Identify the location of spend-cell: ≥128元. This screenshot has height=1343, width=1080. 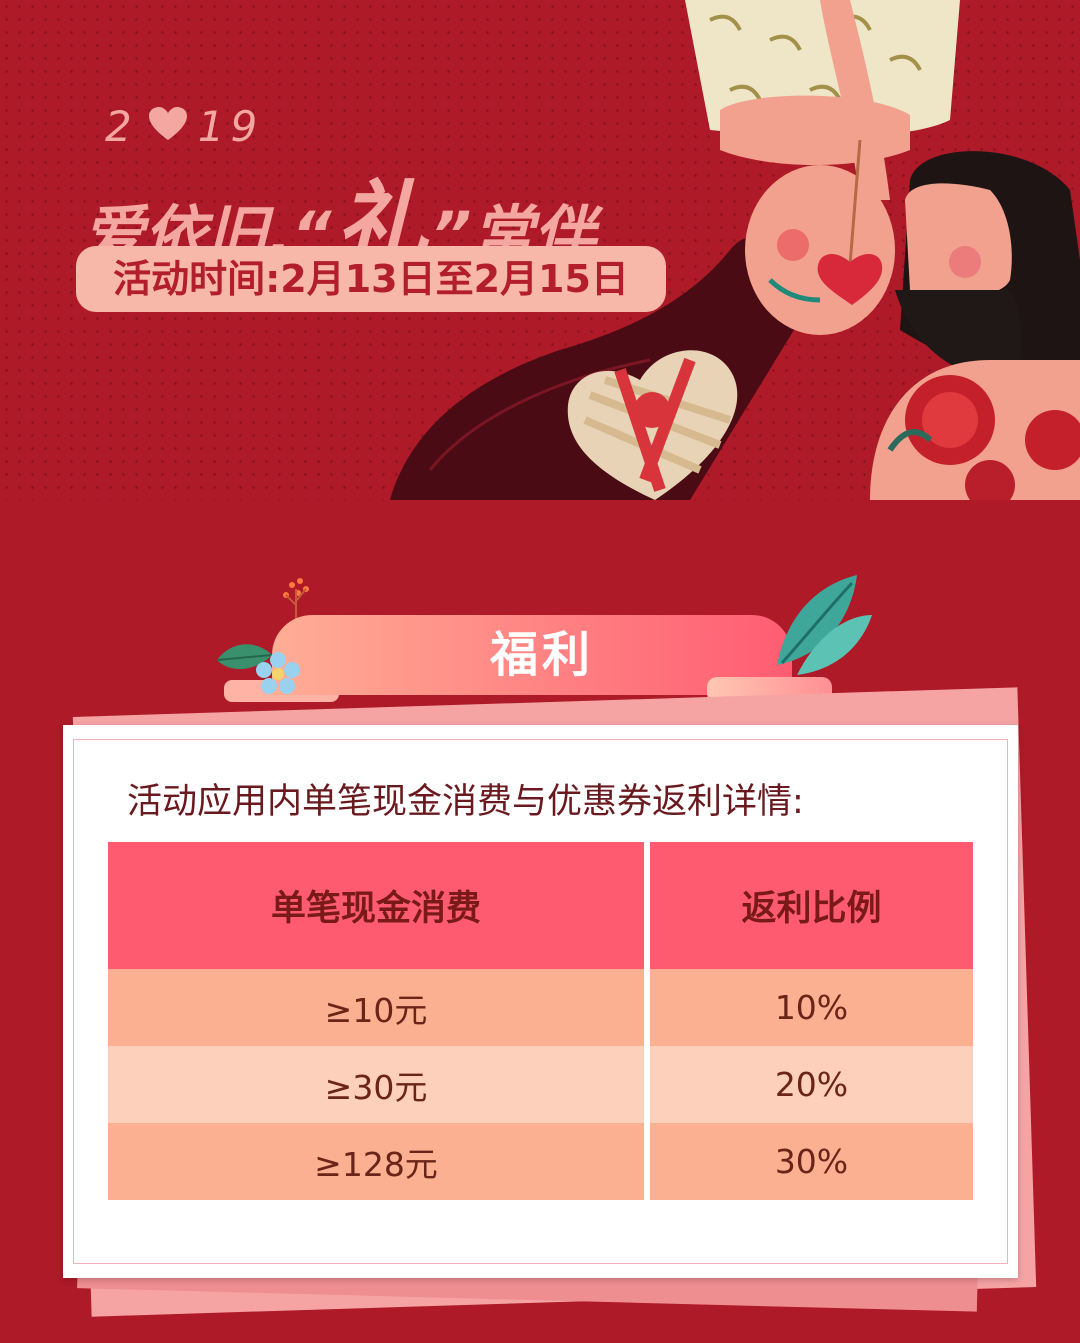
(379, 1161).